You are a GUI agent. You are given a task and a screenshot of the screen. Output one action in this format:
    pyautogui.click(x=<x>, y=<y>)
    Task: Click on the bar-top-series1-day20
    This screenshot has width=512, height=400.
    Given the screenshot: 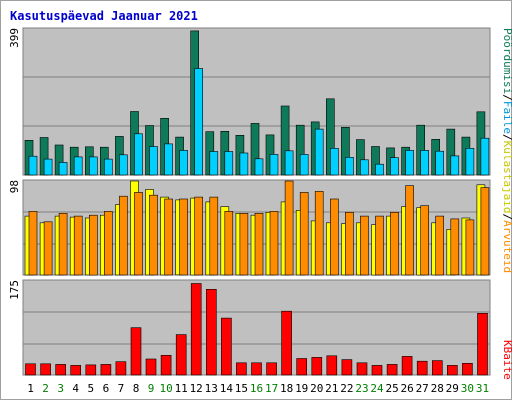 What is the action you would take?
    pyautogui.click(x=319, y=152)
    